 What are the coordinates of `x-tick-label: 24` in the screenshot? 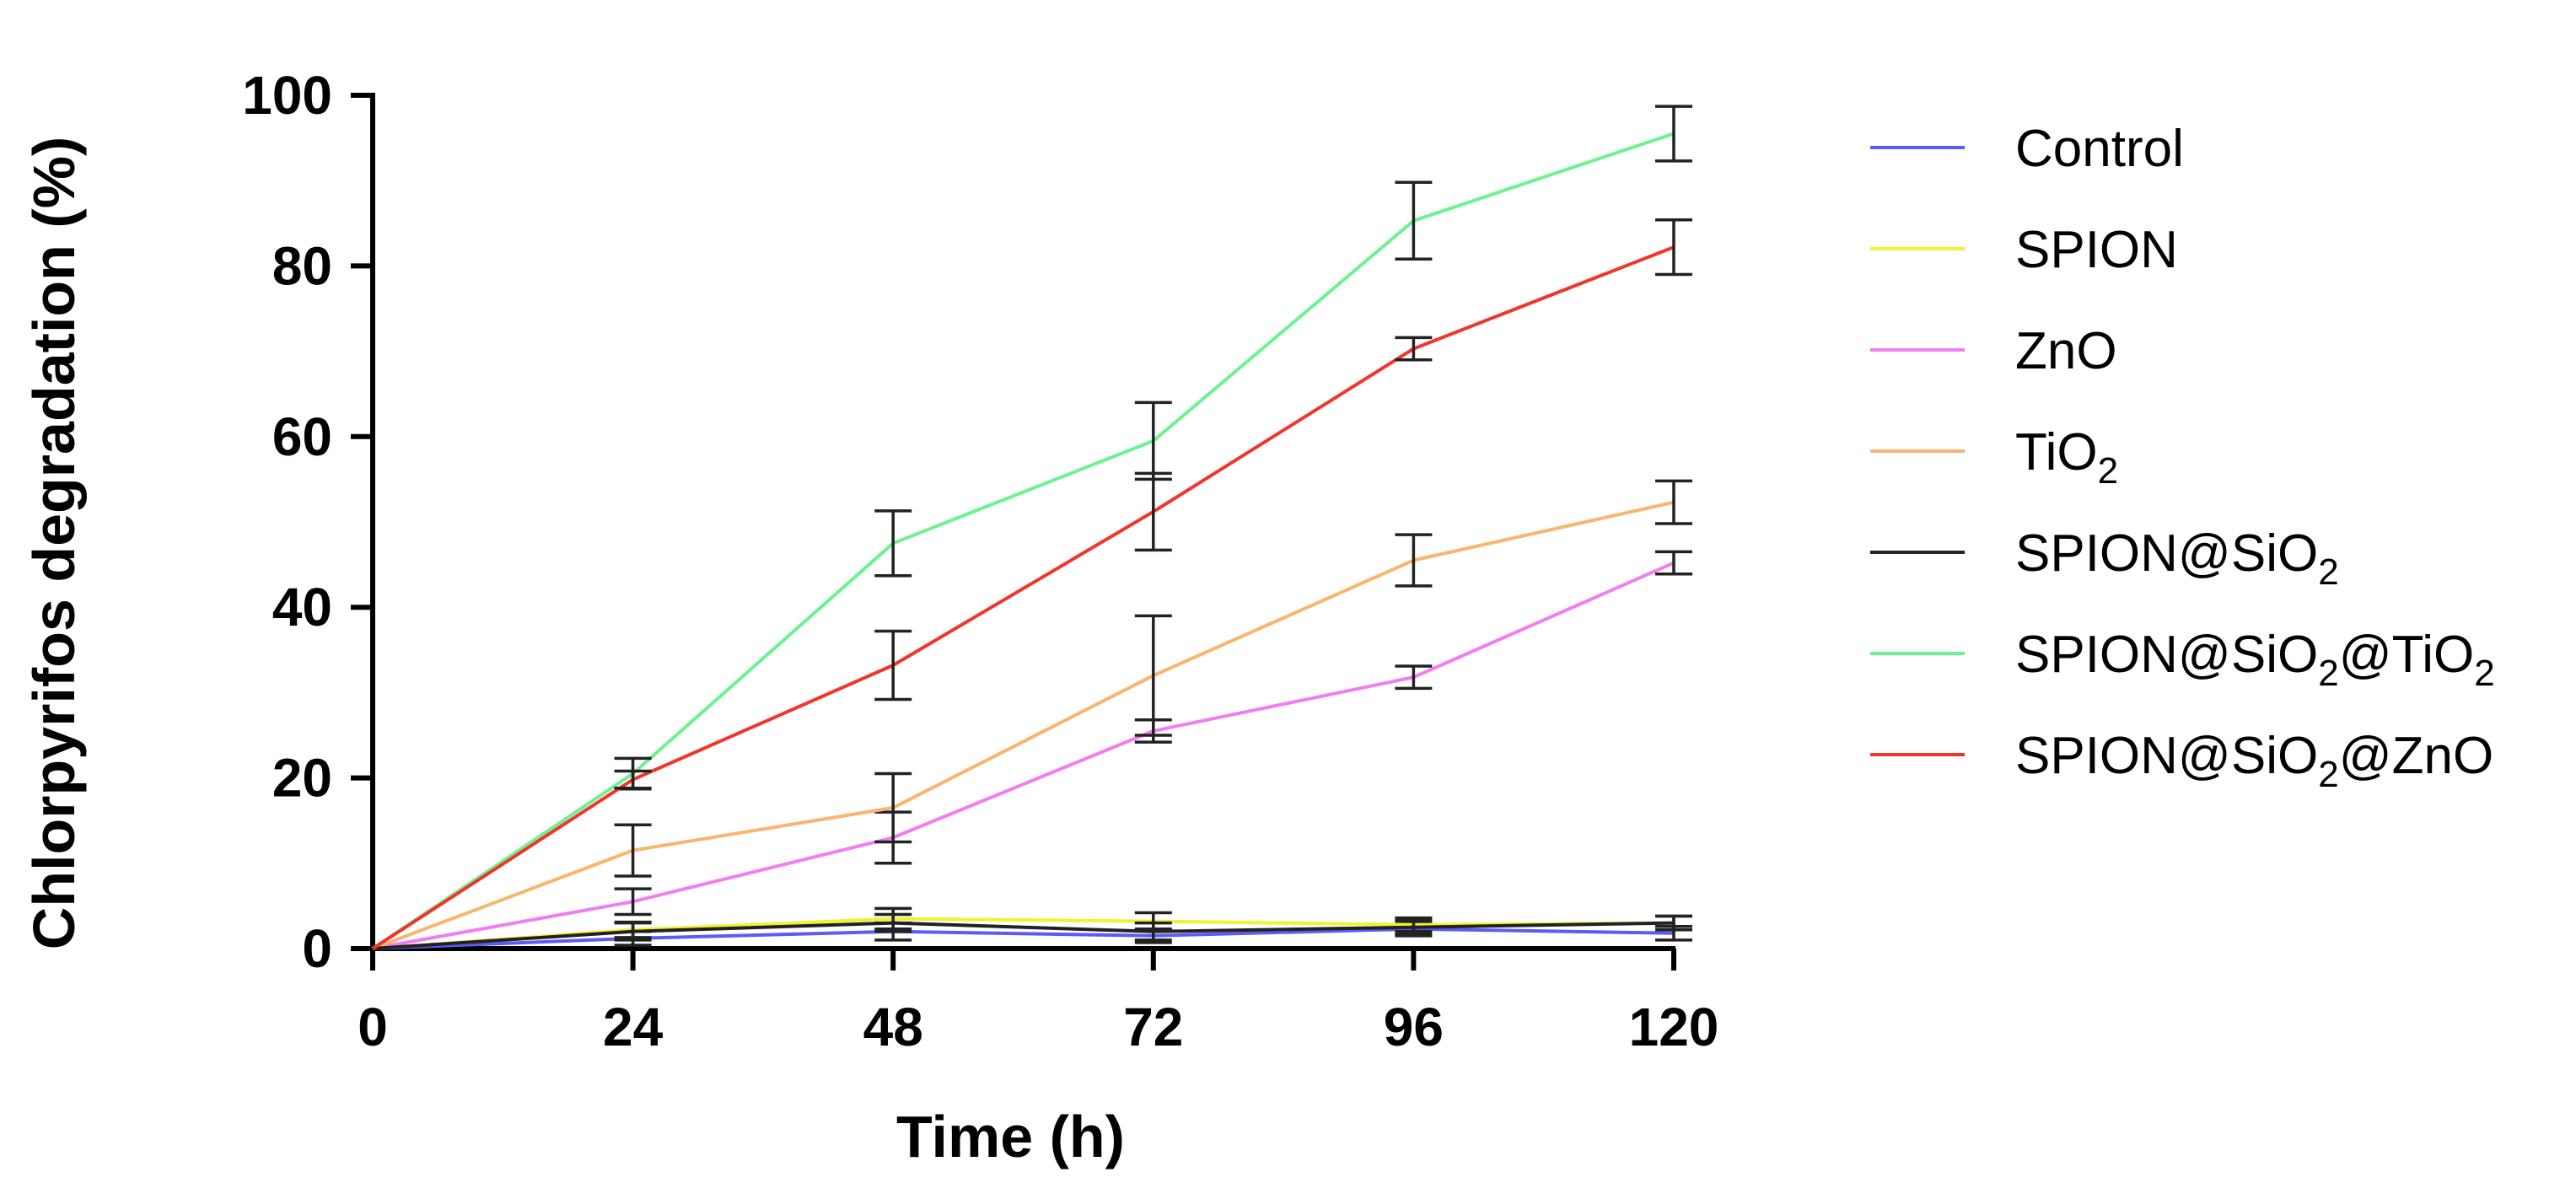 It's located at (633, 1027).